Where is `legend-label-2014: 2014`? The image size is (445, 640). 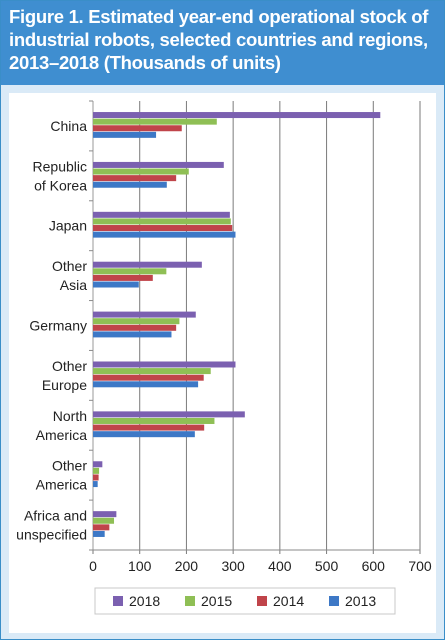
legend-label-2014: 2014 is located at coordinates (288, 601).